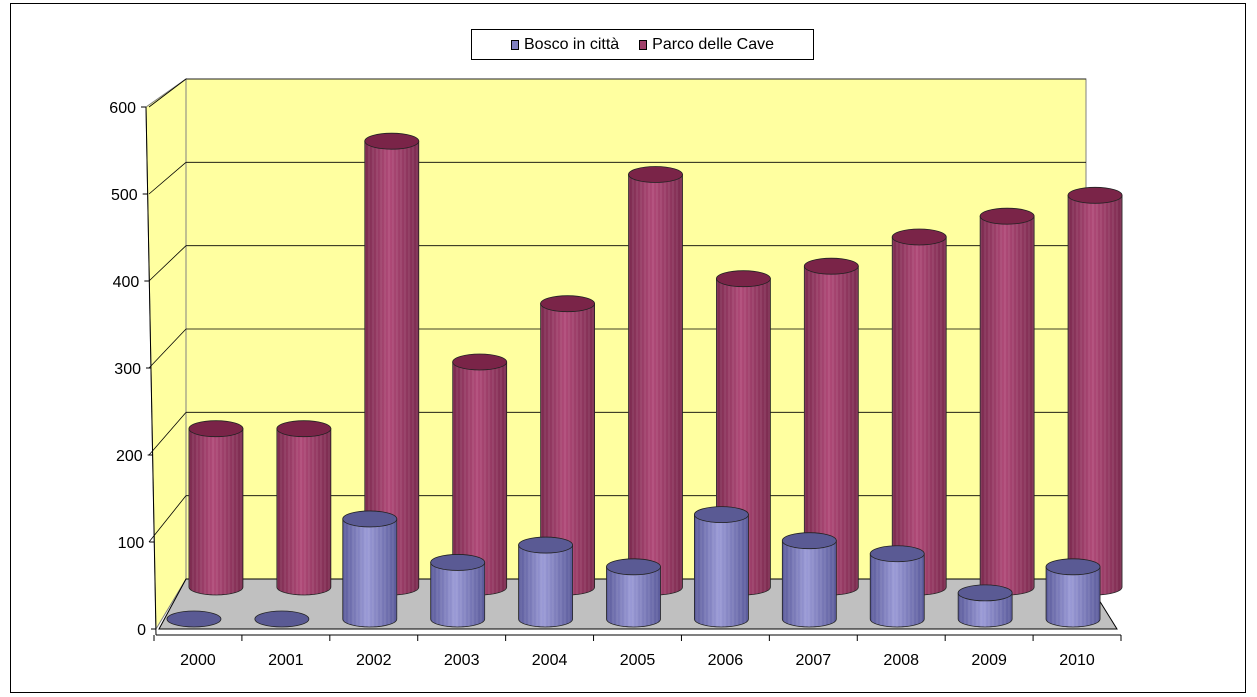 The image size is (1257, 697). Describe the element at coordinates (550, 660) in the screenshot. I see `x-tick-label: 2004` at that location.